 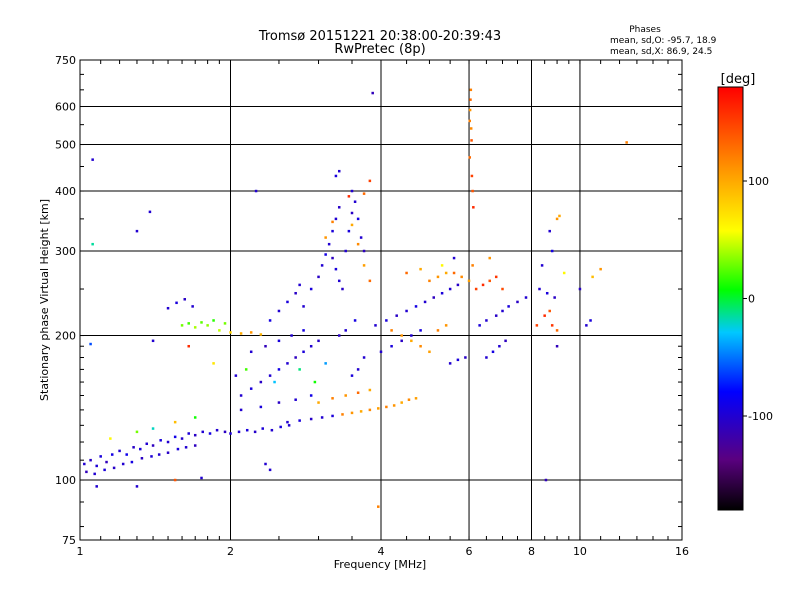 What do you see at coordinates (645, 30) in the screenshot?
I see `legend-heading: Phases` at bounding box center [645, 30].